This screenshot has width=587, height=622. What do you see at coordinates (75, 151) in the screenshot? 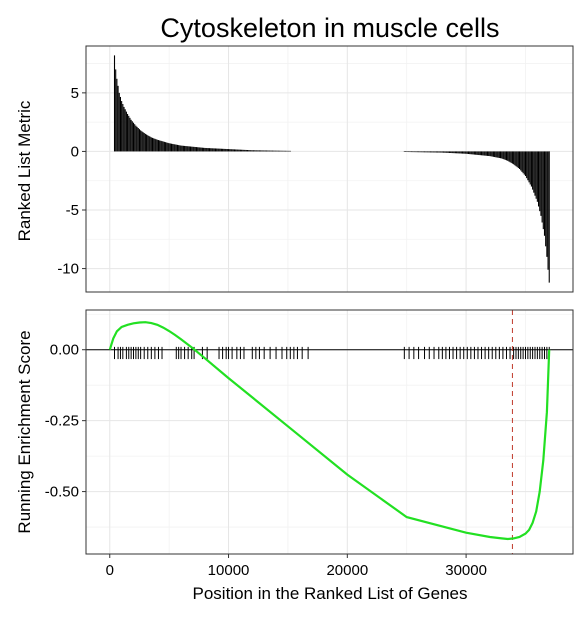
I see `y-tick-label: 0` at bounding box center [75, 151].